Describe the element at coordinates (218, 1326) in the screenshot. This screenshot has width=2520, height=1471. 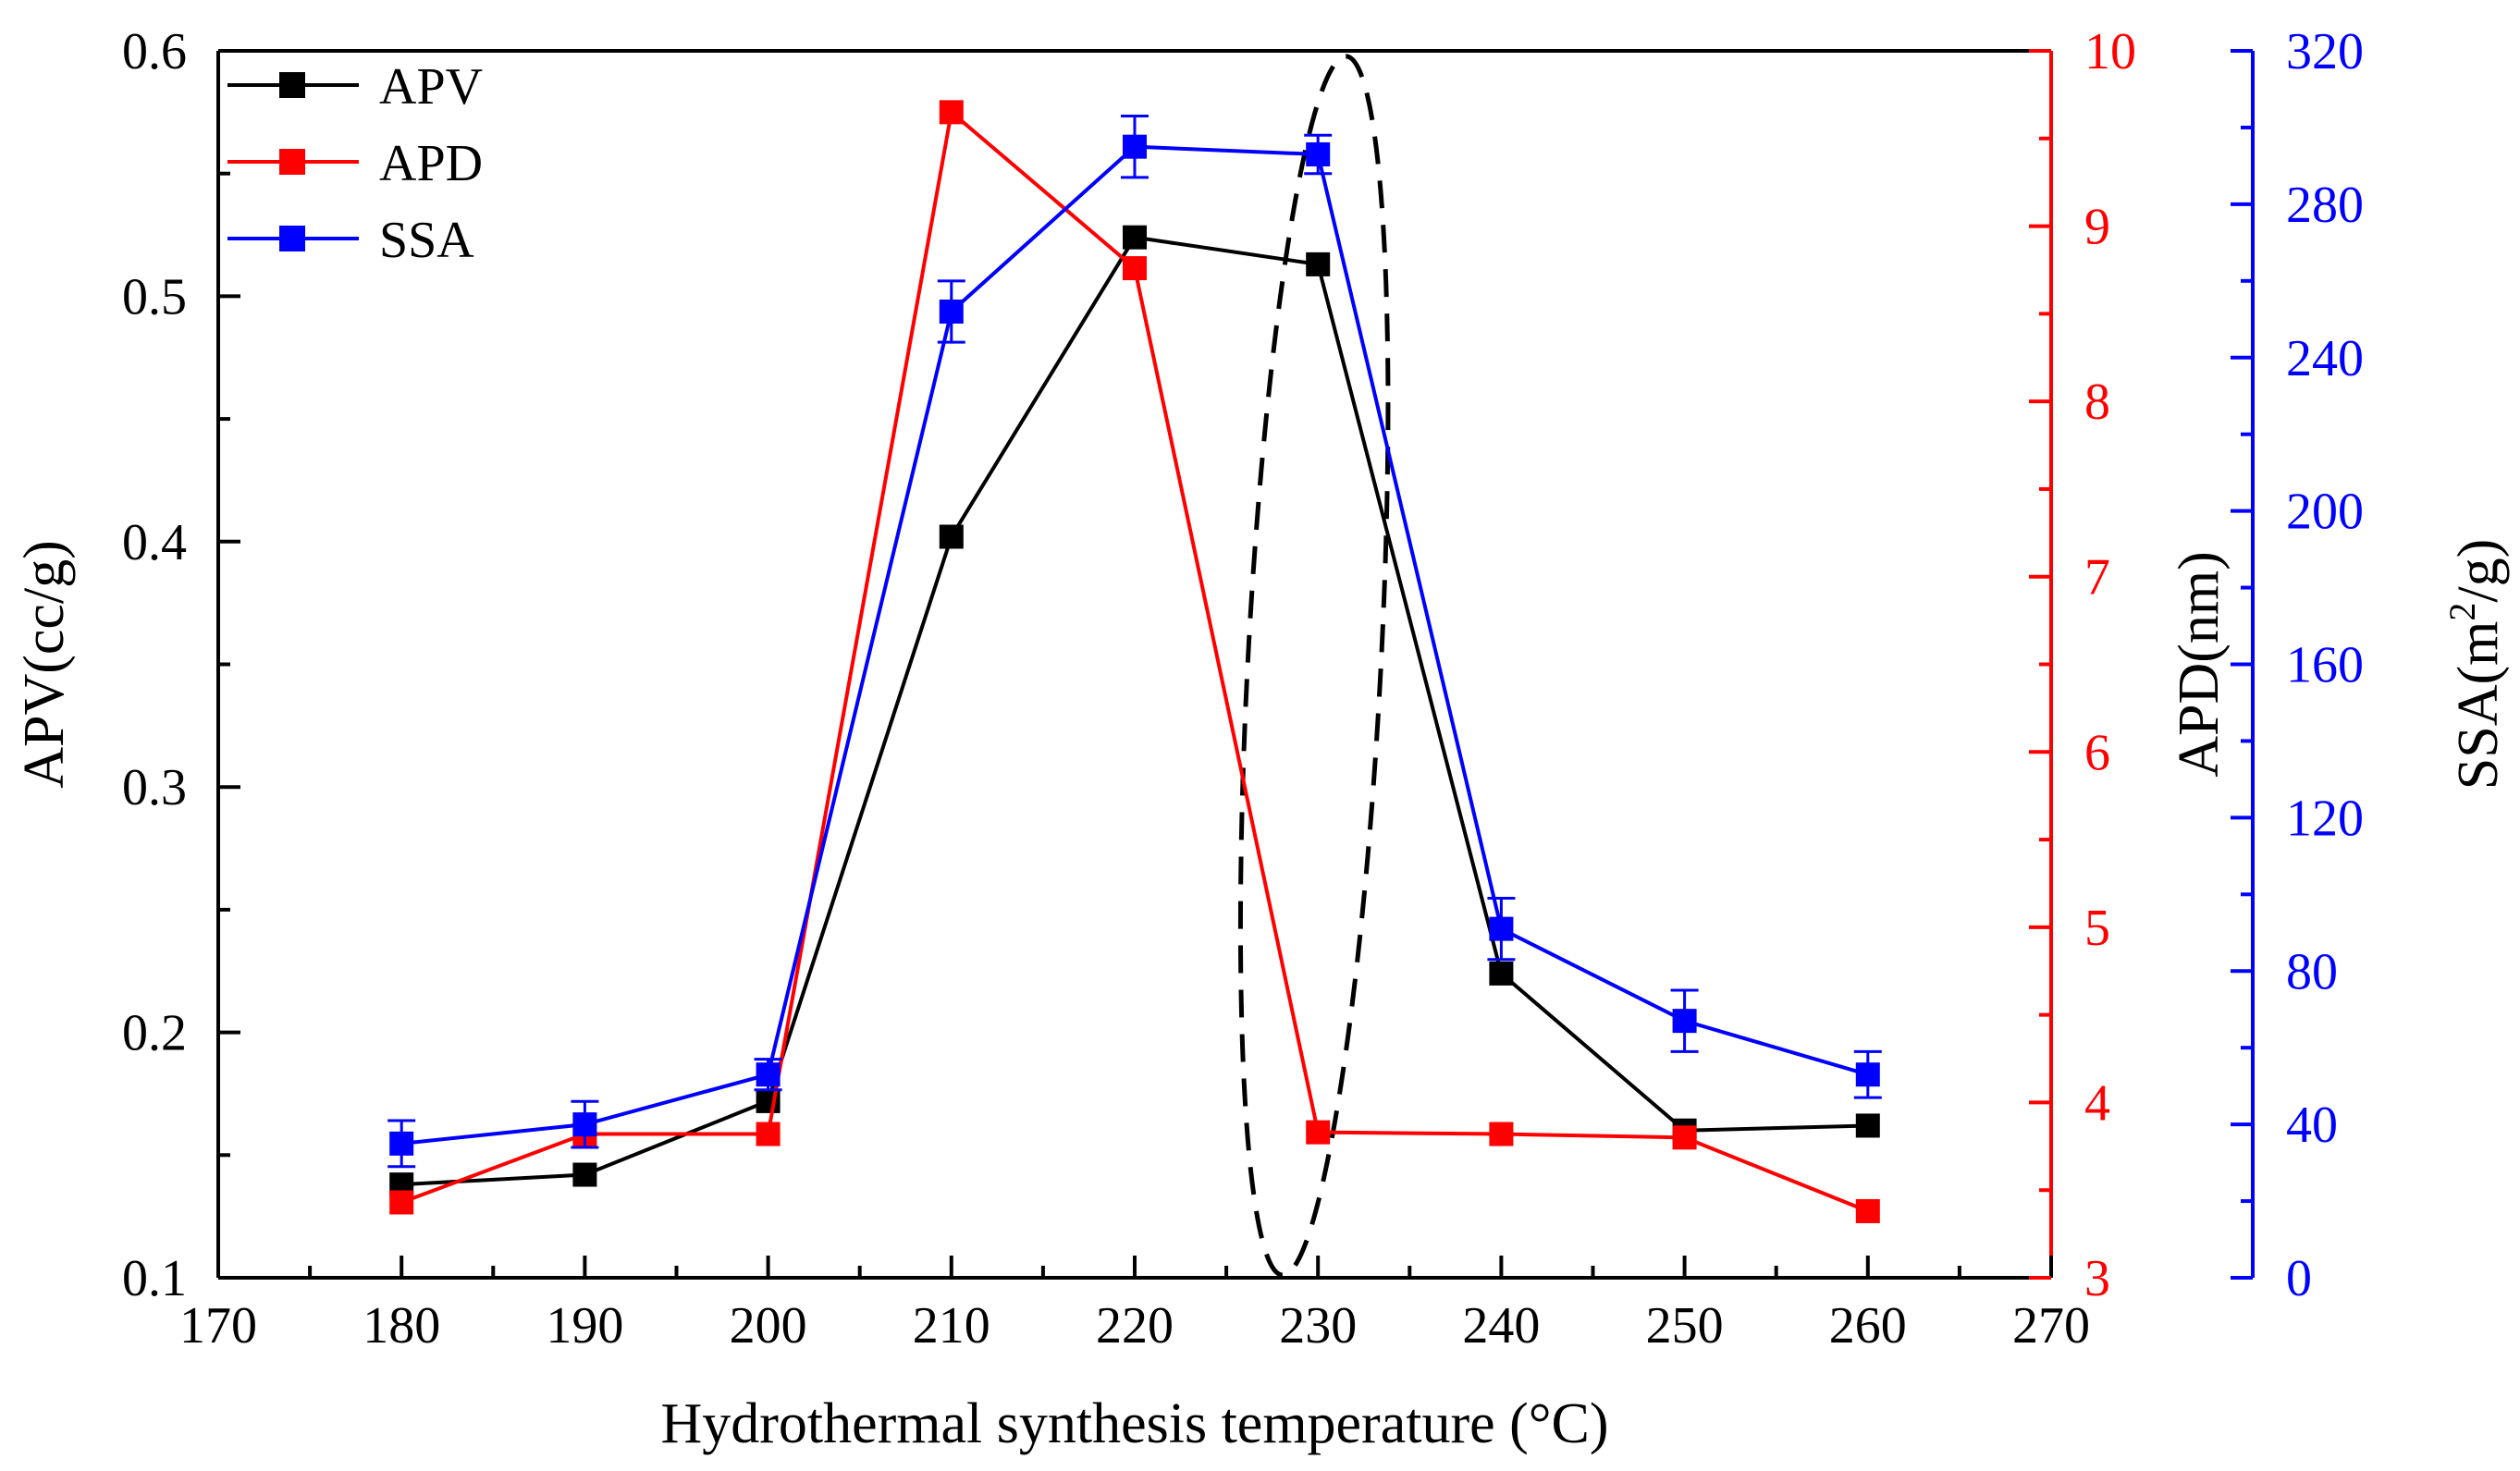
I see `x-tick-label: 170` at that location.